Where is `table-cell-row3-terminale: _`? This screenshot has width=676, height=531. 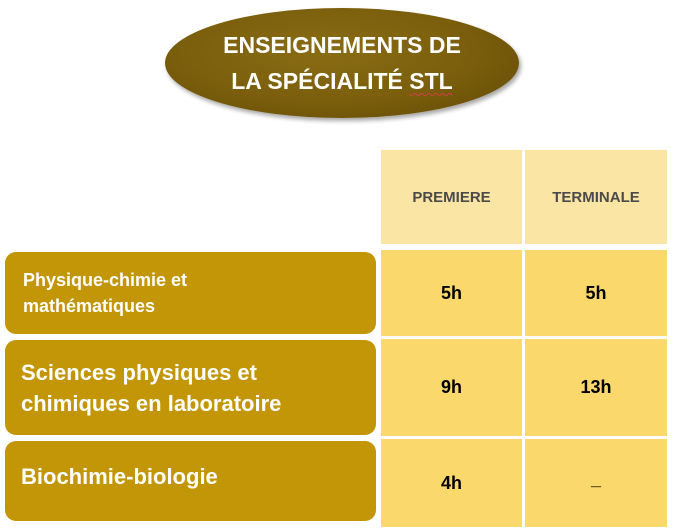
table-cell-row3-terminale: _ is located at coordinates (596, 483).